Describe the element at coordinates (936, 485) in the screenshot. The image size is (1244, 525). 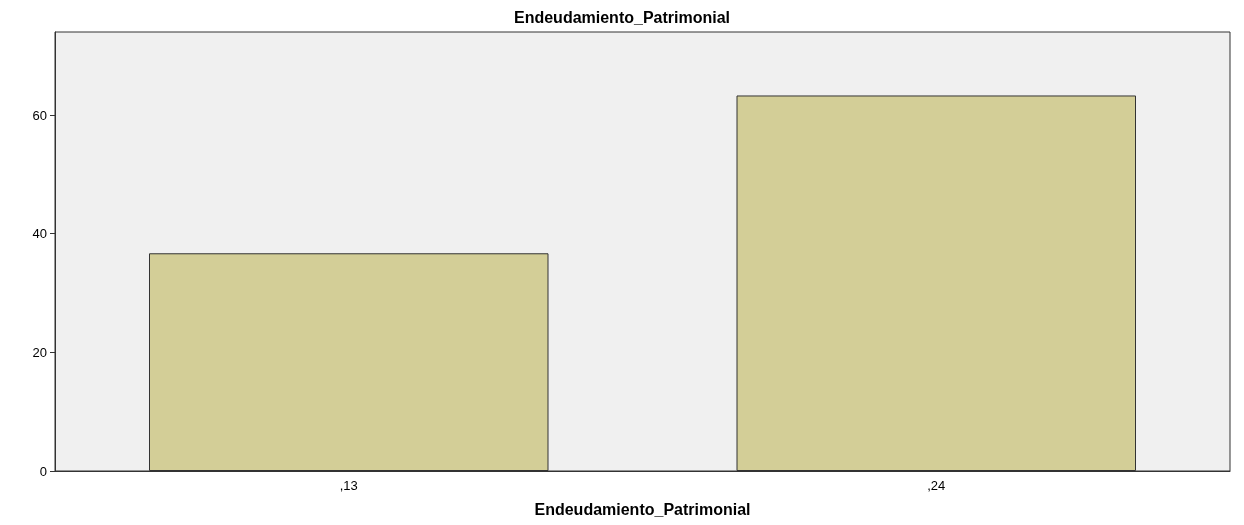
I see `x-tick-label: ,24` at that location.